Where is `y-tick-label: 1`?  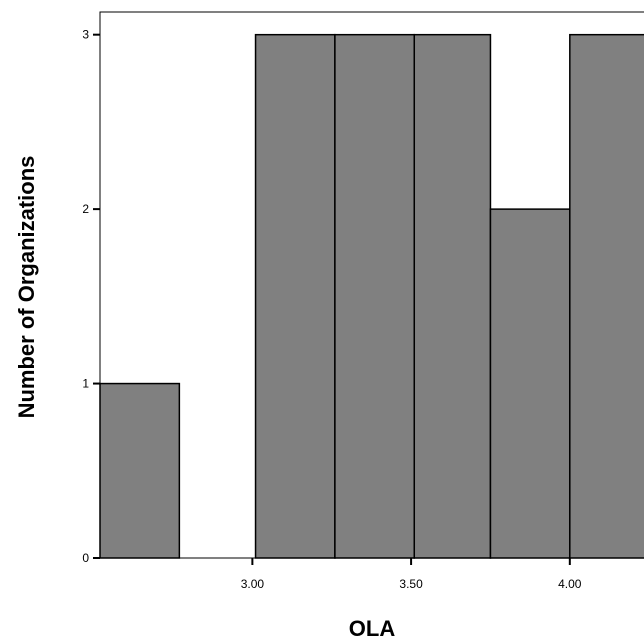
y-tick-label: 1 is located at coordinates (85, 384).